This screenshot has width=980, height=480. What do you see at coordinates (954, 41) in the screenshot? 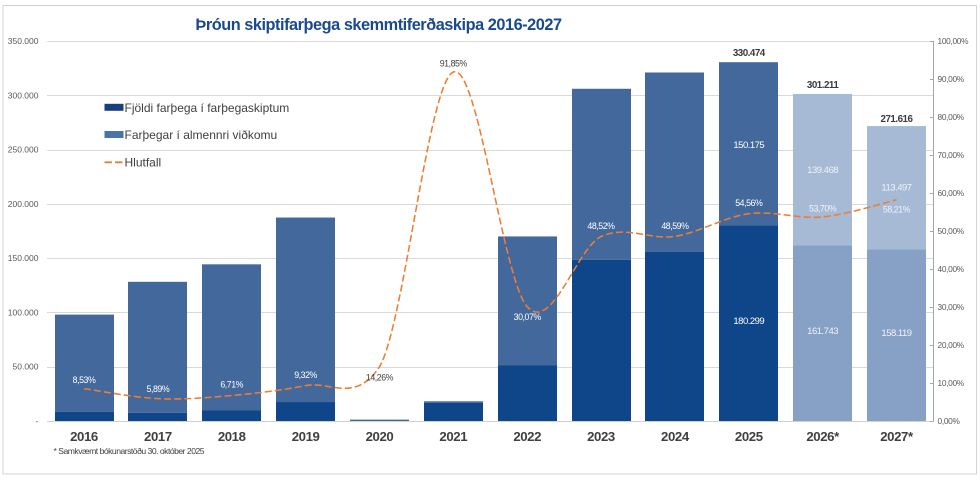
I see `svg-text: 100,00%` at bounding box center [954, 41].